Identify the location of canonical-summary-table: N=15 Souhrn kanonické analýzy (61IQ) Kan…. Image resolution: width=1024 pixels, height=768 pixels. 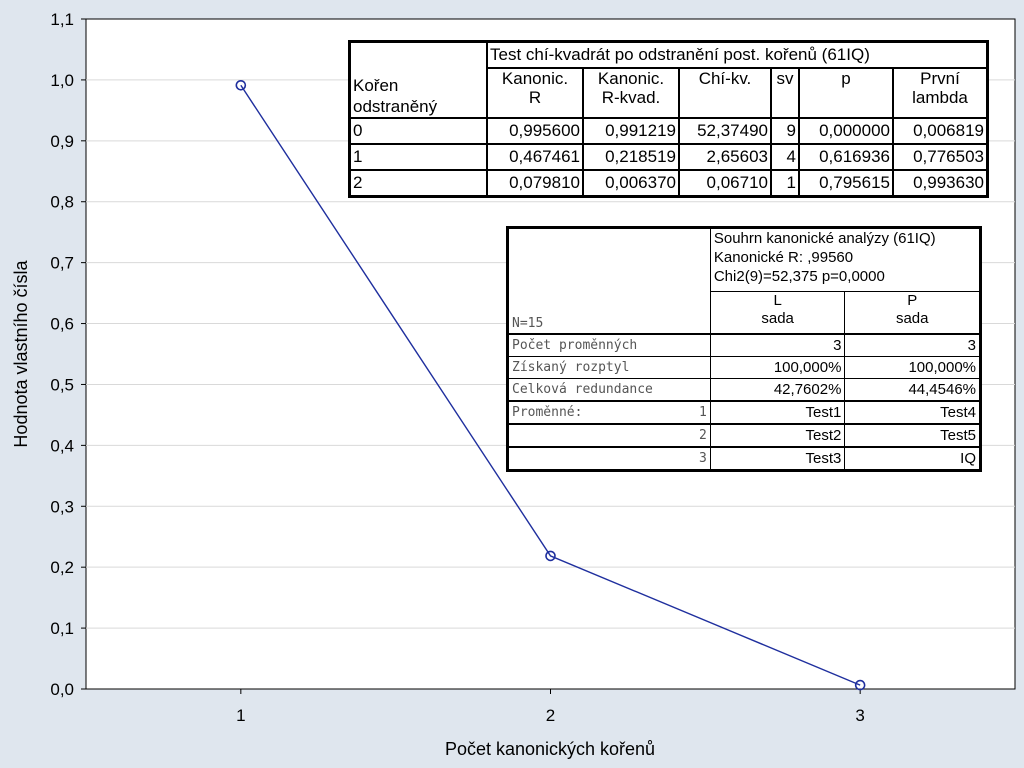
(744, 349).